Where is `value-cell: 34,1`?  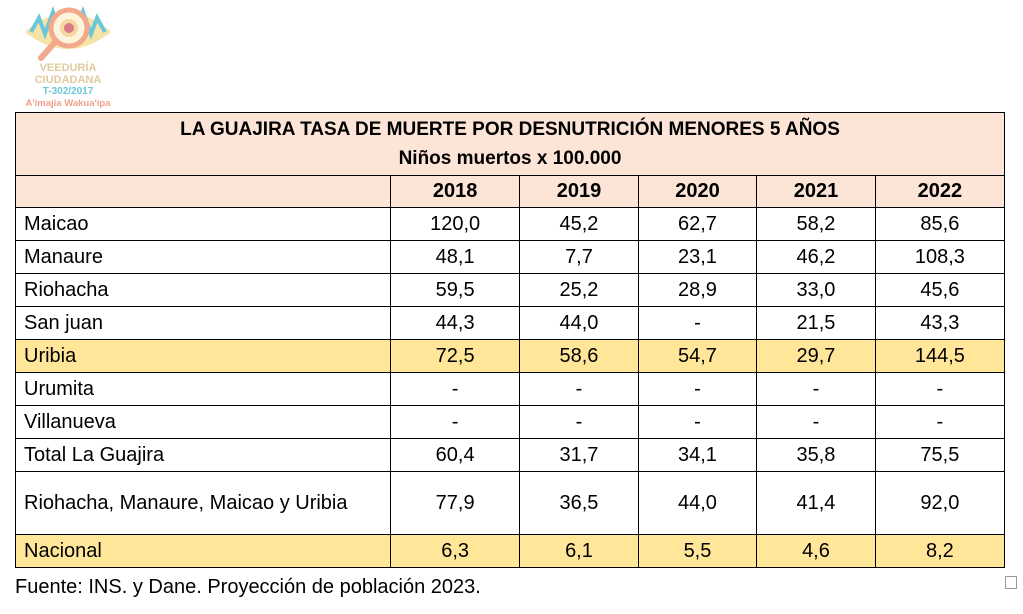
value-cell: 34,1 is located at coordinates (697, 455).